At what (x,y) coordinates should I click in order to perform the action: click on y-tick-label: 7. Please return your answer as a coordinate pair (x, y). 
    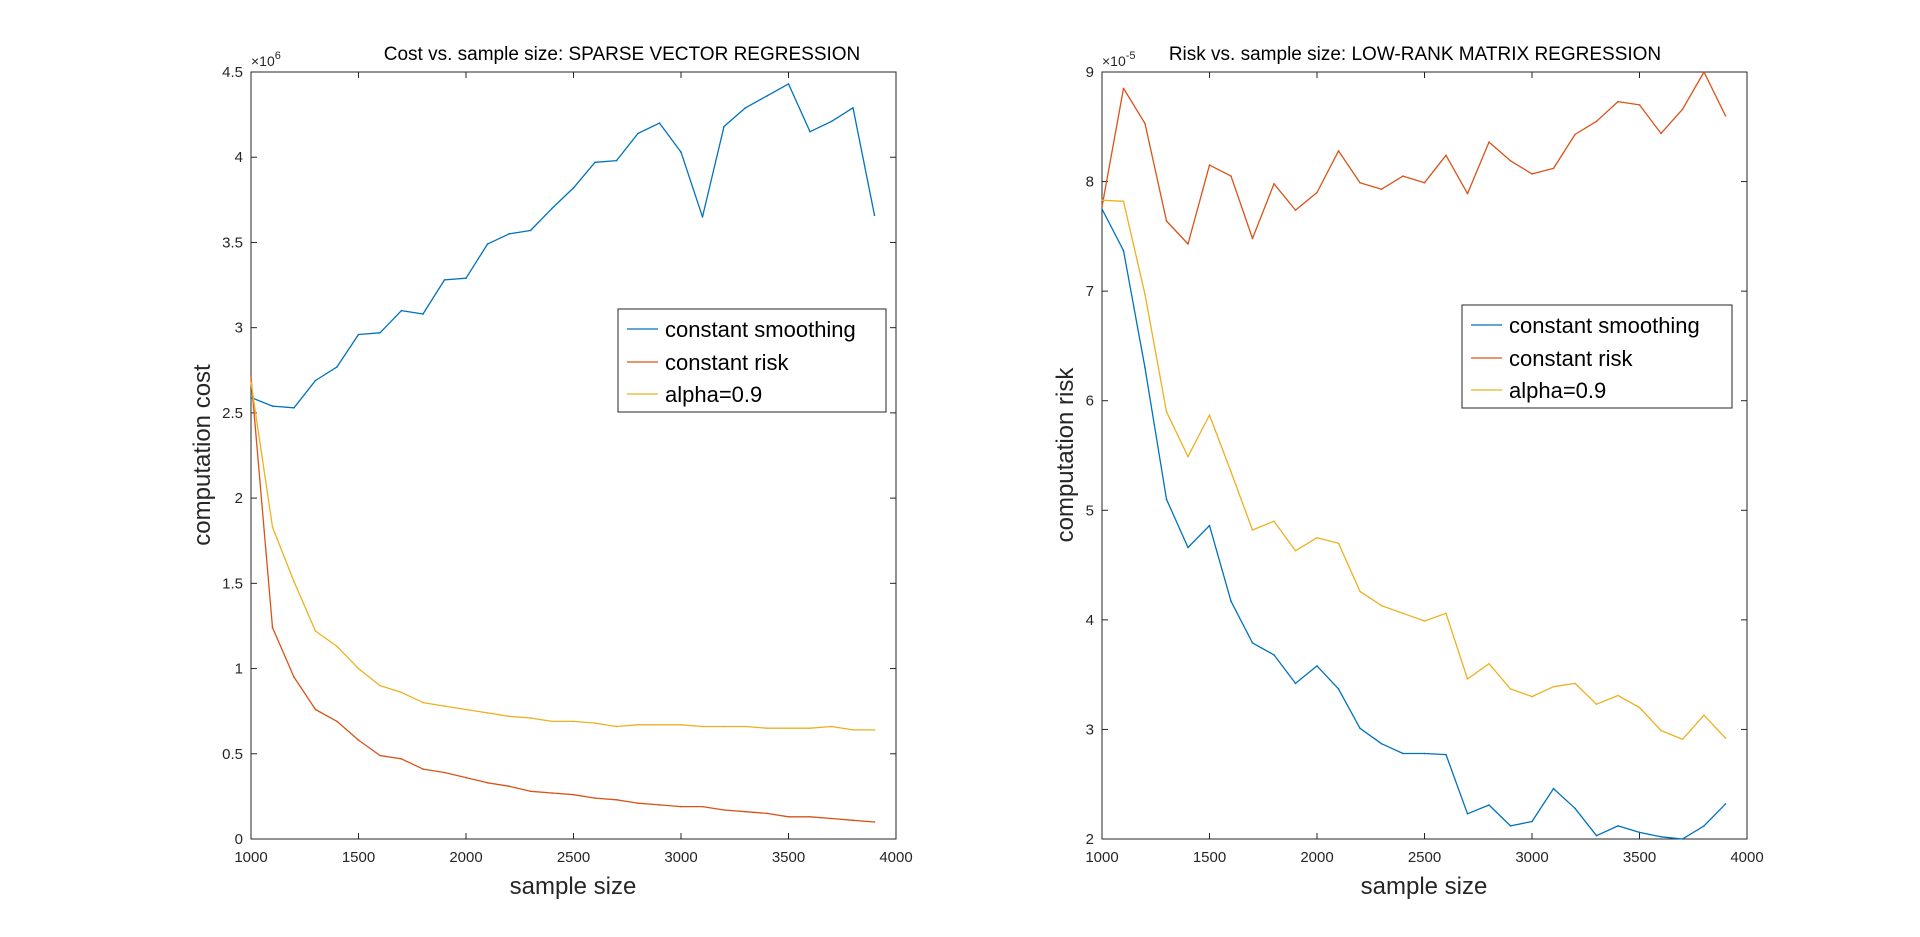
    Looking at the image, I should click on (1090, 291).